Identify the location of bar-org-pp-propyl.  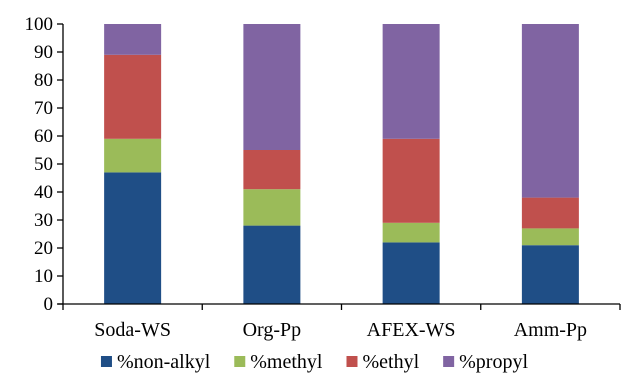
(272, 87).